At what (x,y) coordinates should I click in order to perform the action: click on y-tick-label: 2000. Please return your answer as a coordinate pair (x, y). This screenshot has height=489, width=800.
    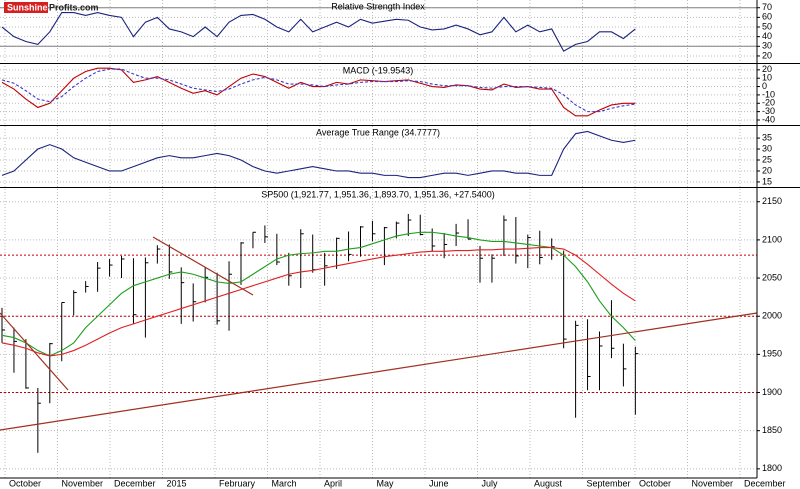
    Looking at the image, I should click on (772, 316).